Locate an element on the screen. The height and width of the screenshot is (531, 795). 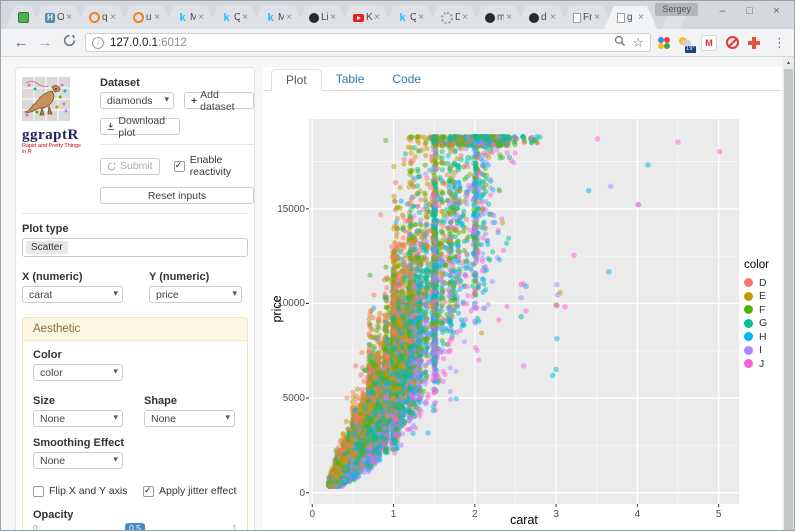
y-tick-label: 10000 is located at coordinates (291, 304).